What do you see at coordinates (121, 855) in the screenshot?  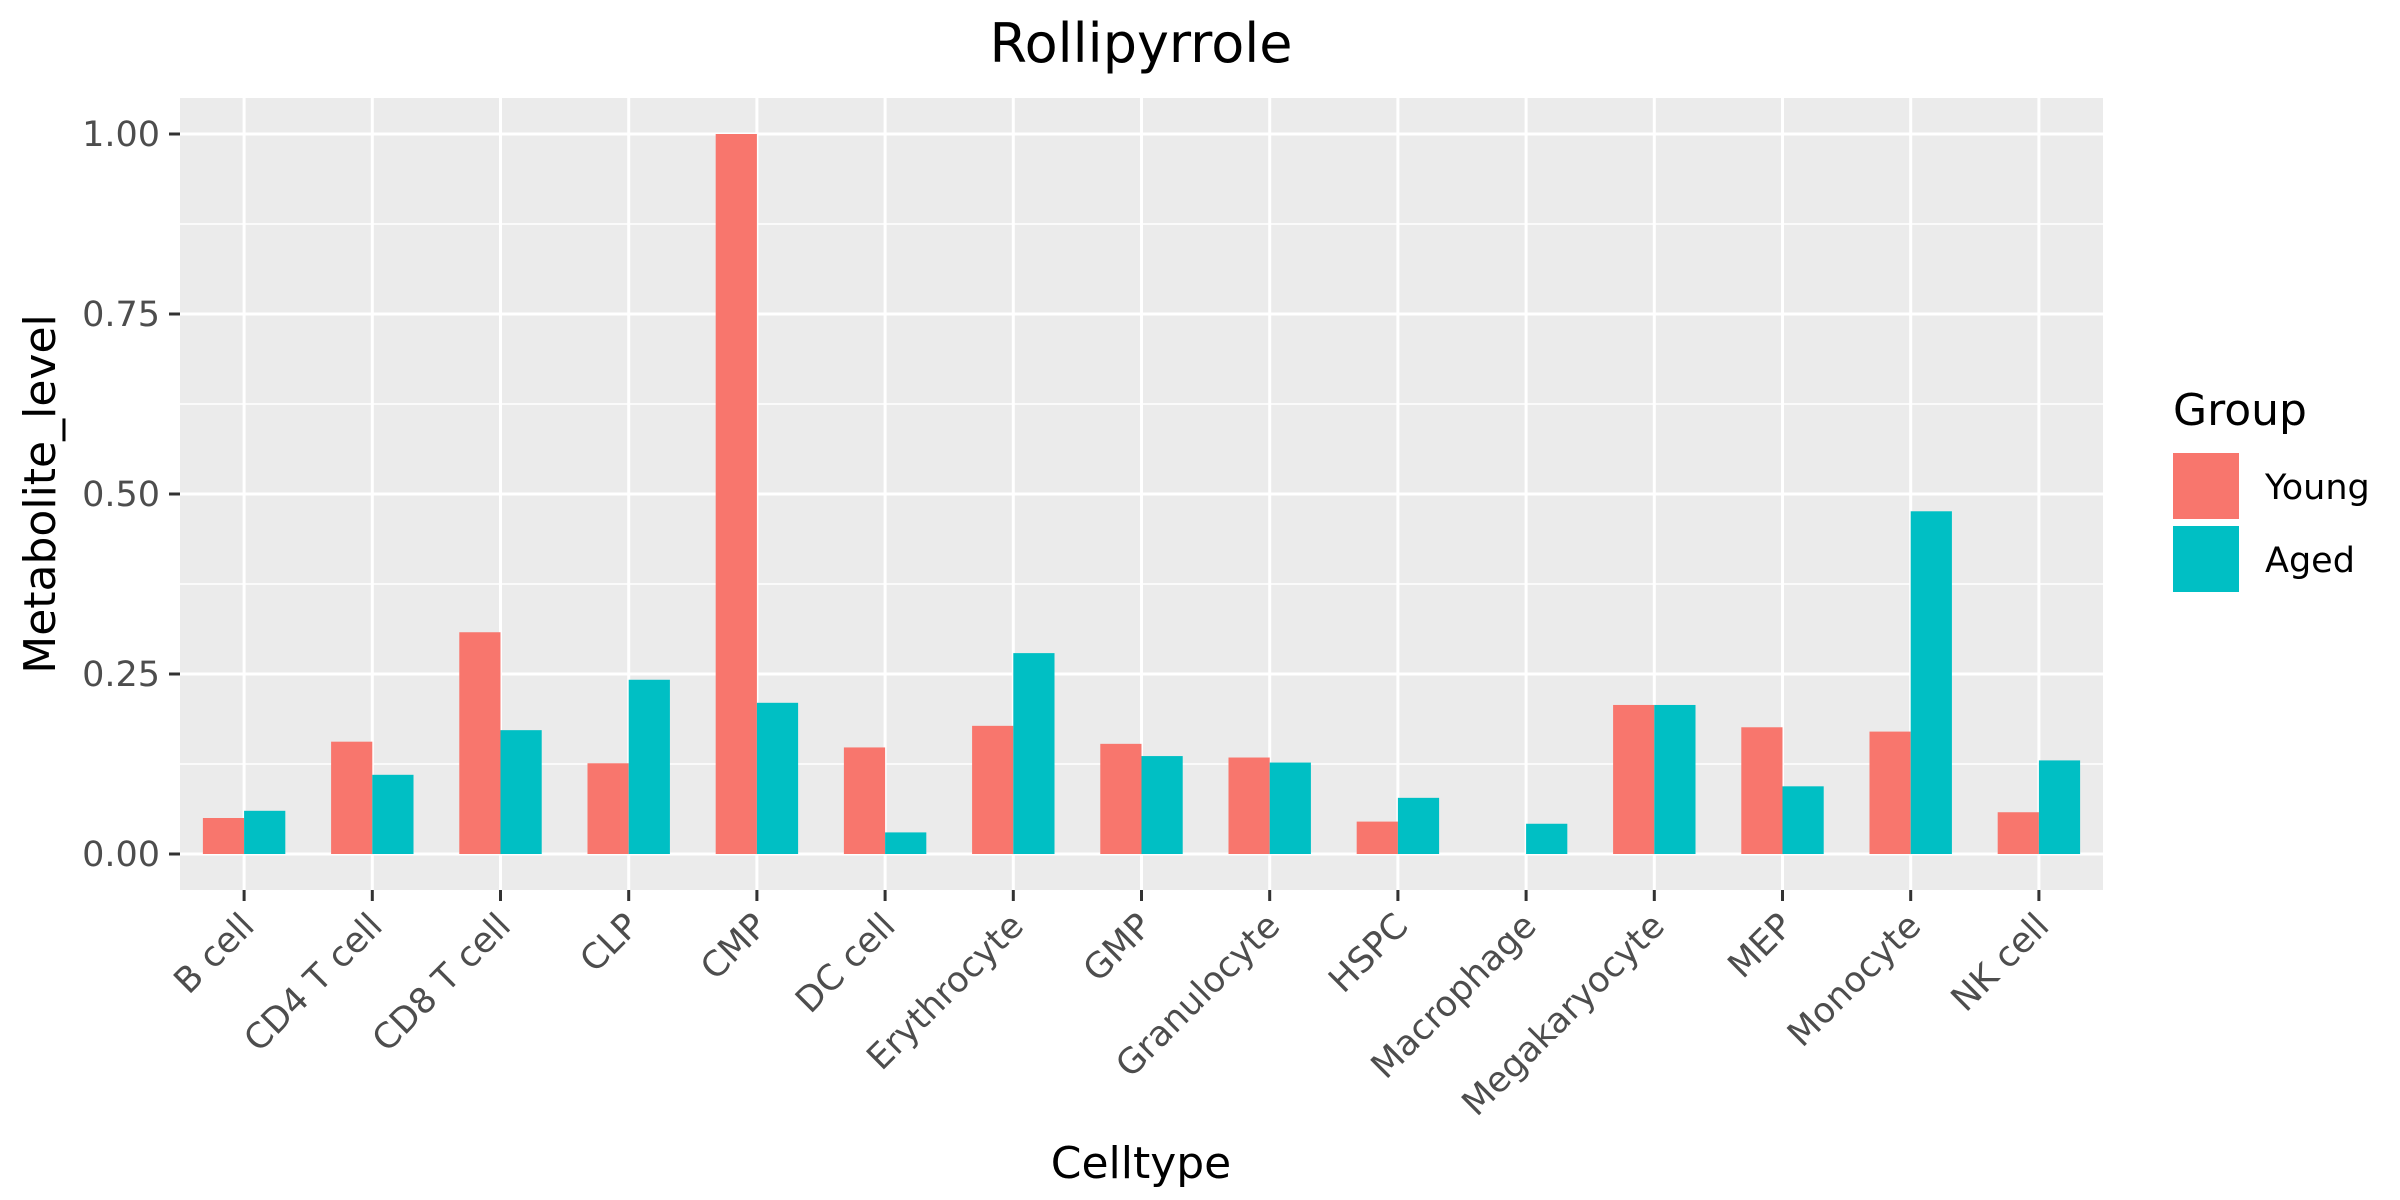 I see `y-tick-label: 0.00` at bounding box center [121, 855].